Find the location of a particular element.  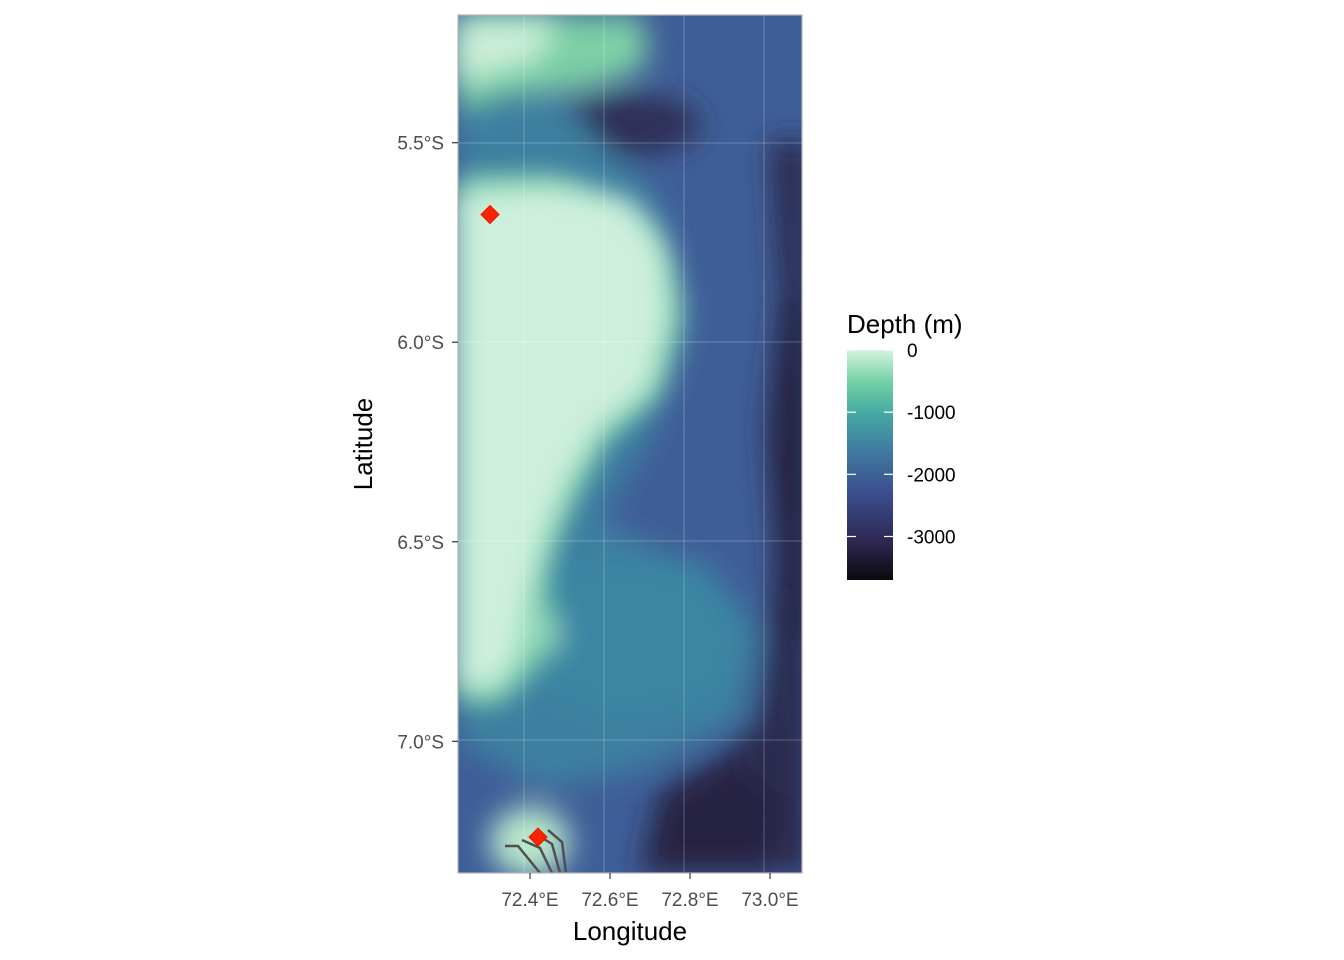

legend-colorbar is located at coordinates (870, 465).